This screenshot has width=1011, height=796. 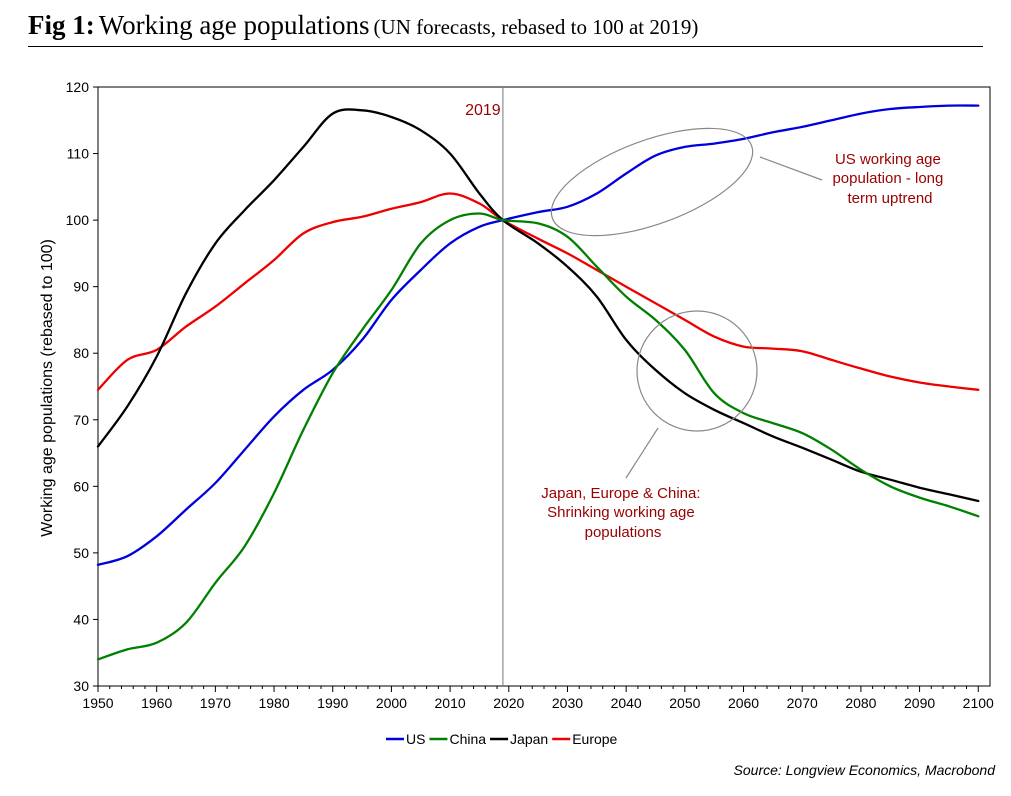 What do you see at coordinates (802, 703) in the screenshot?
I see `x-tick-label: 2070` at bounding box center [802, 703].